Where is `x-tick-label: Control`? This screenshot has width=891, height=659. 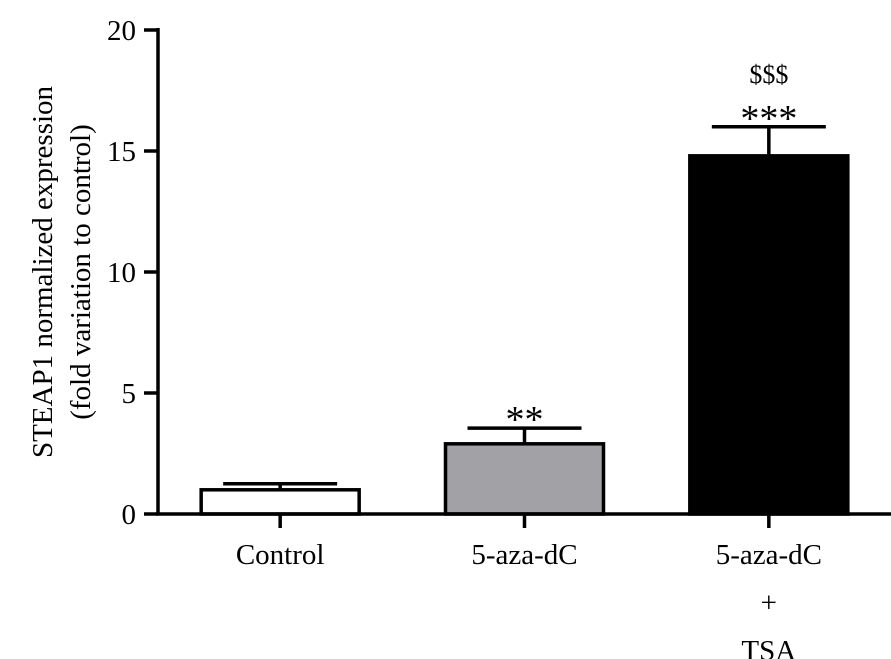
x-tick-label: Control is located at coordinates (280, 555).